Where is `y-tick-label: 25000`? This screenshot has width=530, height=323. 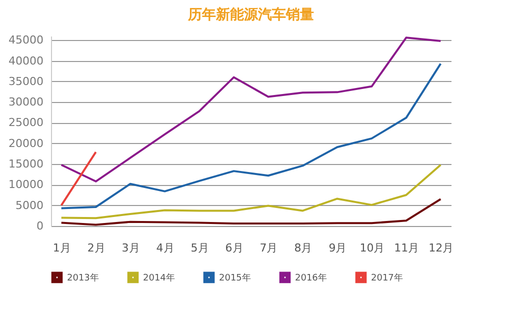 y-tick-label: 25000 is located at coordinates (26, 123).